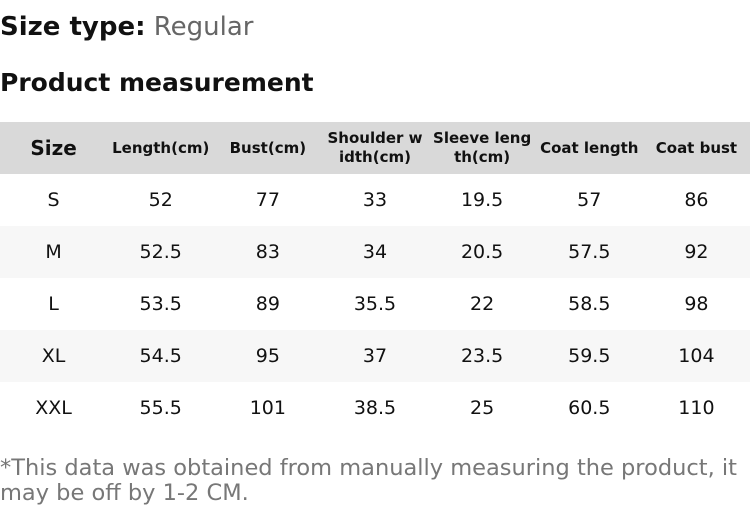  I want to click on size-type-value: Regular, so click(203, 27).